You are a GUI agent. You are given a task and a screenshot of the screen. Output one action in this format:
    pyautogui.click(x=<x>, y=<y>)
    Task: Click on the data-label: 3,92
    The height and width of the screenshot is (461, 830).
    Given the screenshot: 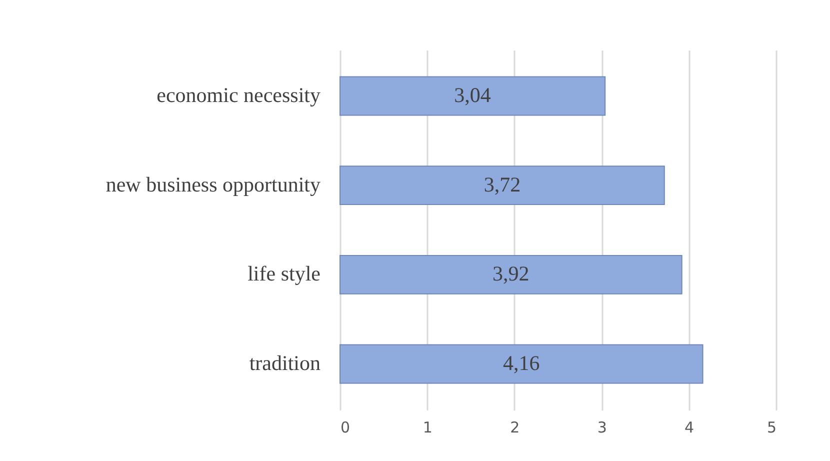 What is the action you would take?
    pyautogui.click(x=511, y=274)
    